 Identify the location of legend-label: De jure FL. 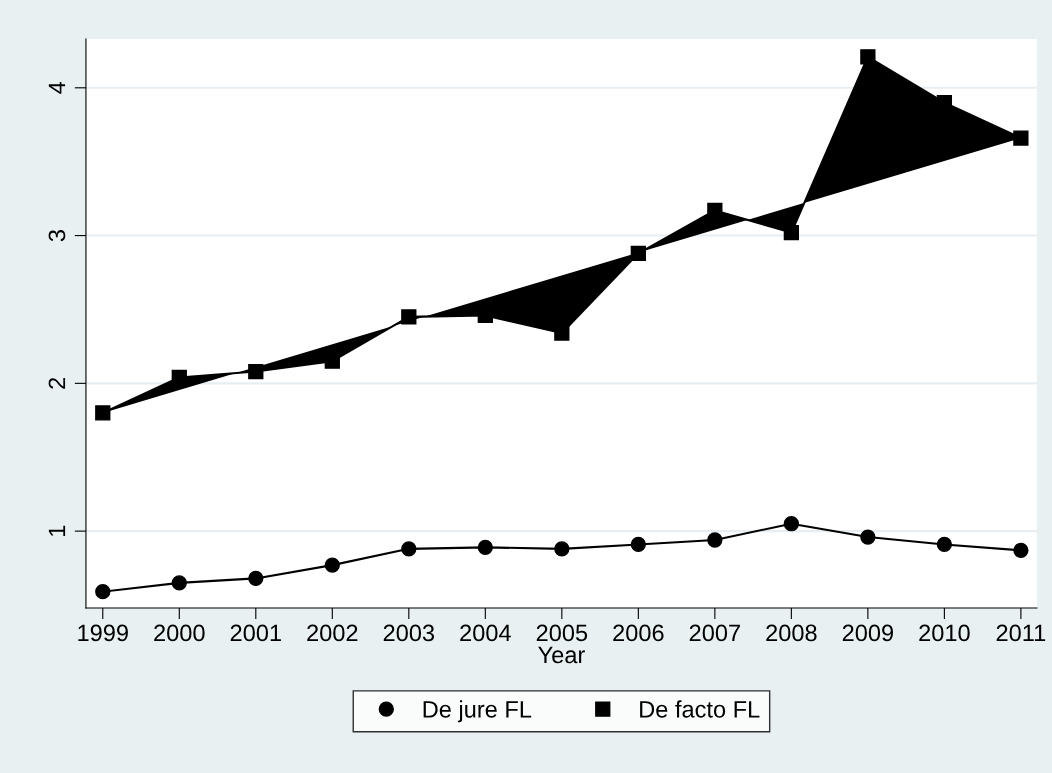
(477, 711).